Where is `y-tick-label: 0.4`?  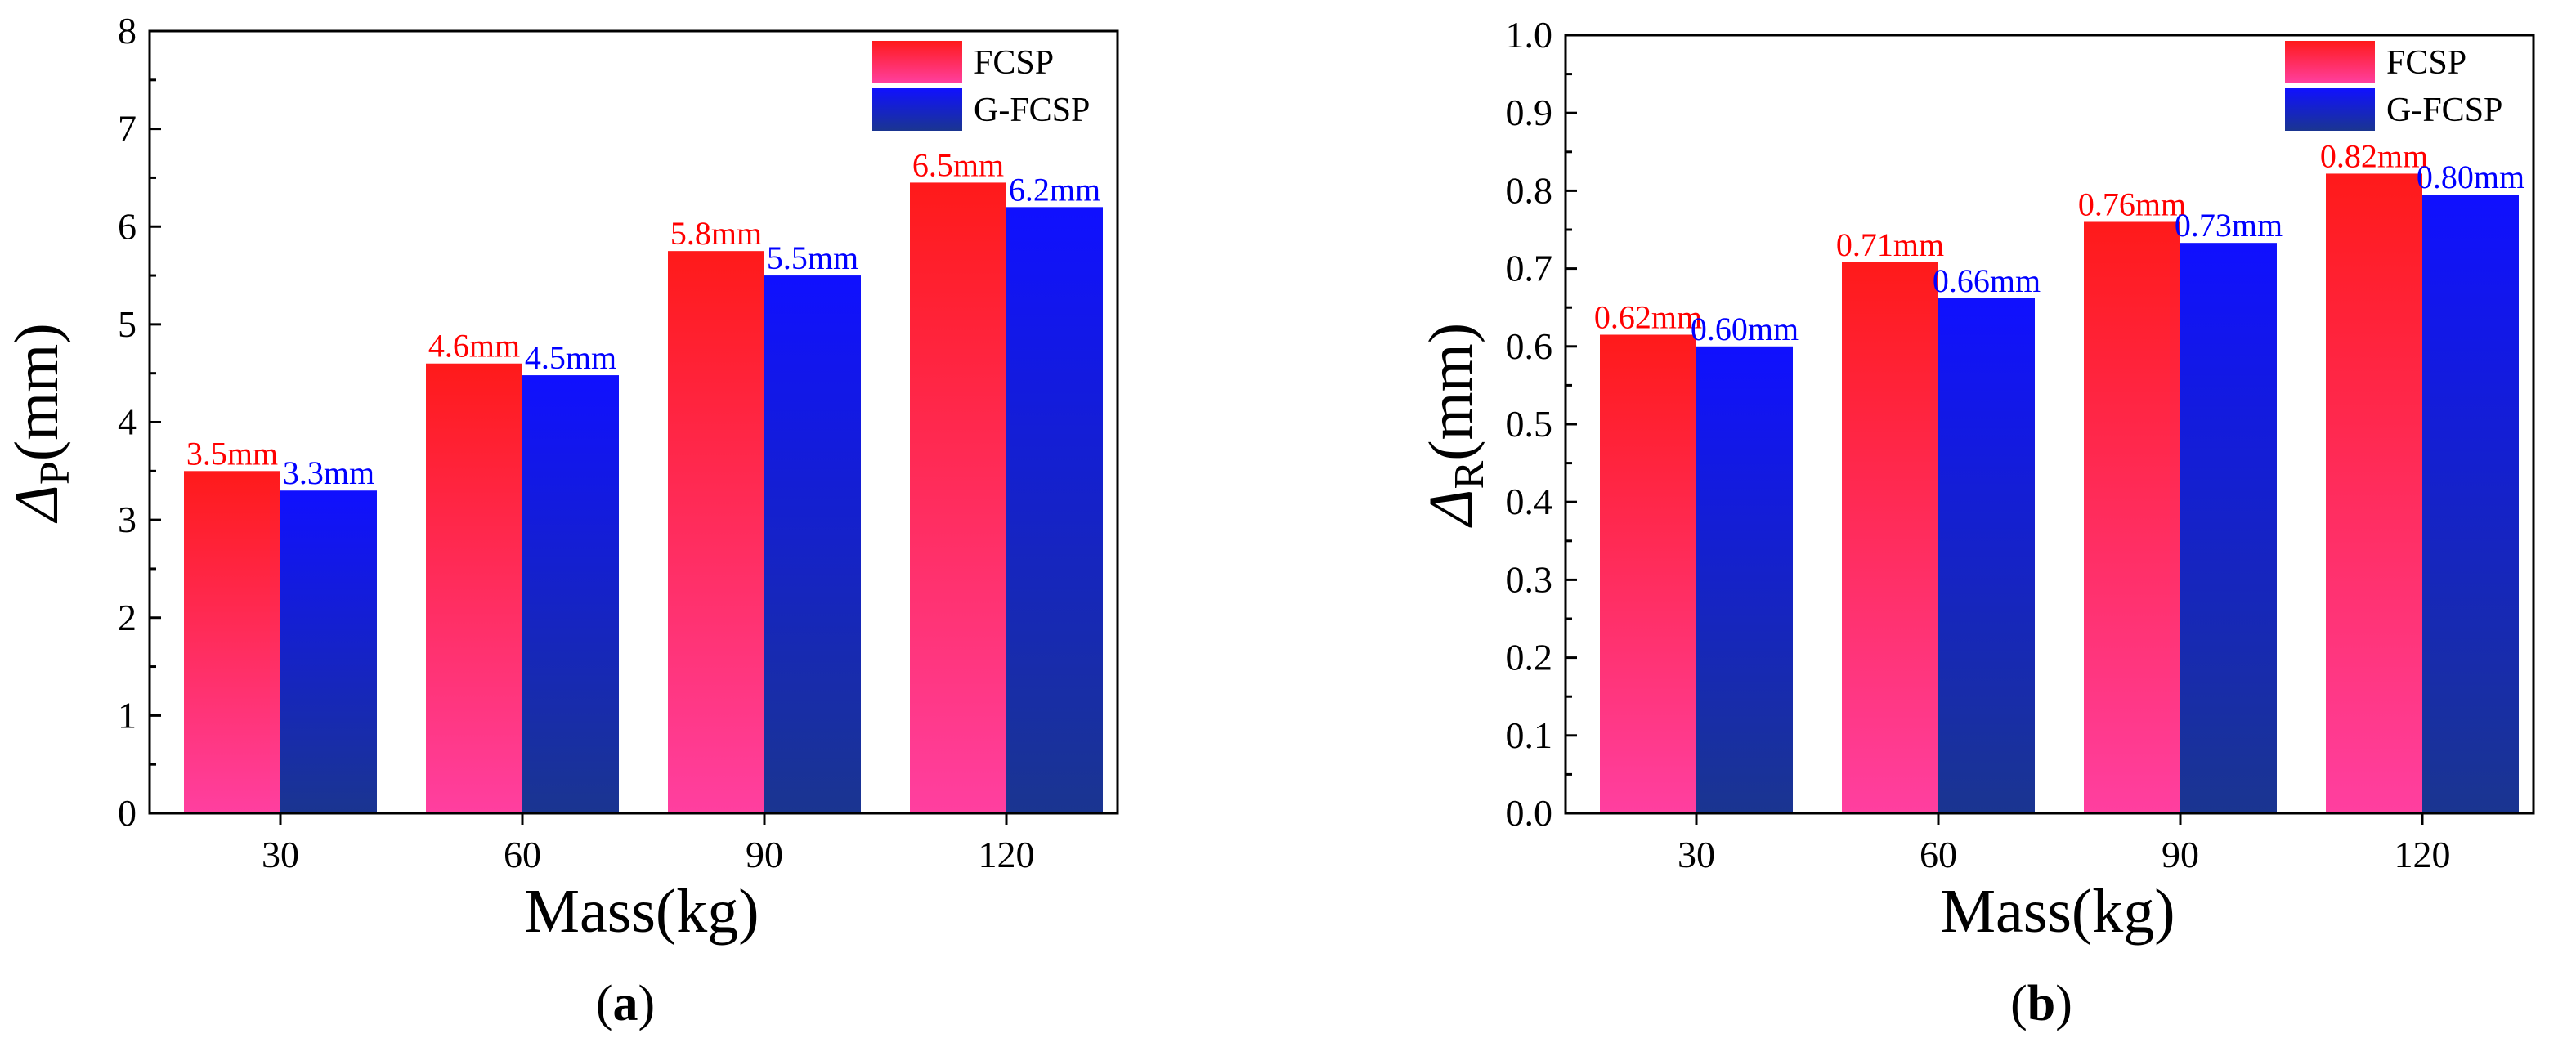 y-tick-label: 0.4 is located at coordinates (1530, 501).